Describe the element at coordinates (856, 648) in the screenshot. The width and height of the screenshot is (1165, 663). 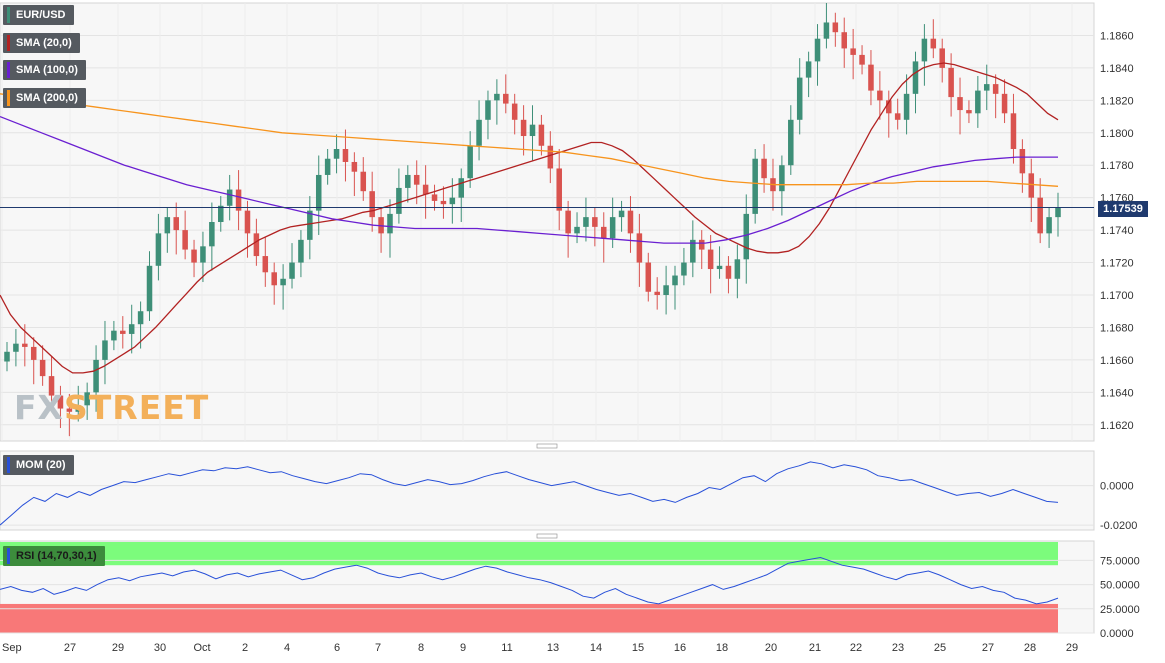
I see `time-tick-label: 22` at that location.